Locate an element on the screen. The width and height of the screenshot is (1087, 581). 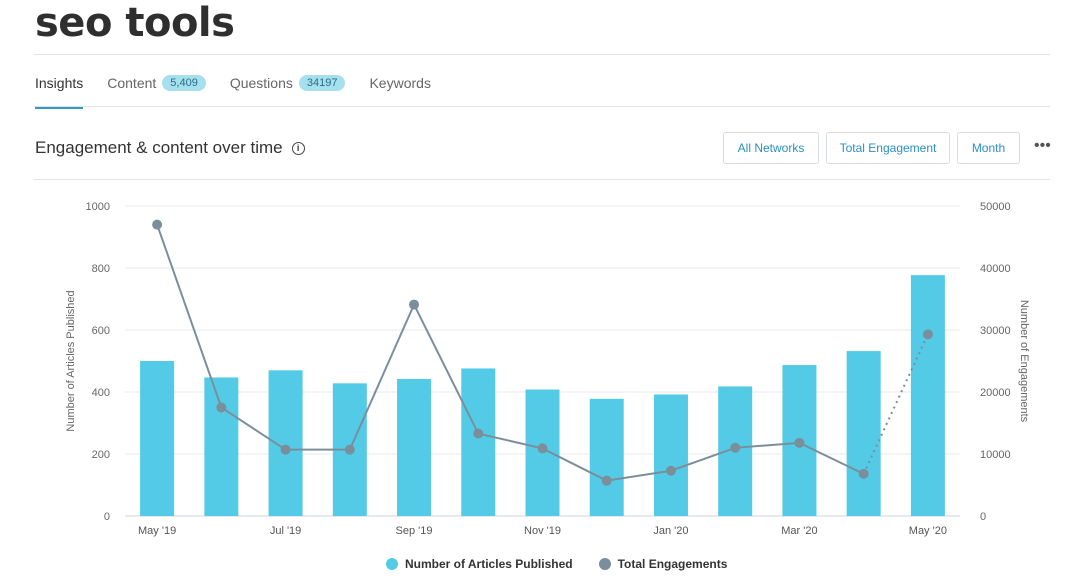
y-right-tick-label: 0 is located at coordinates (983, 517).